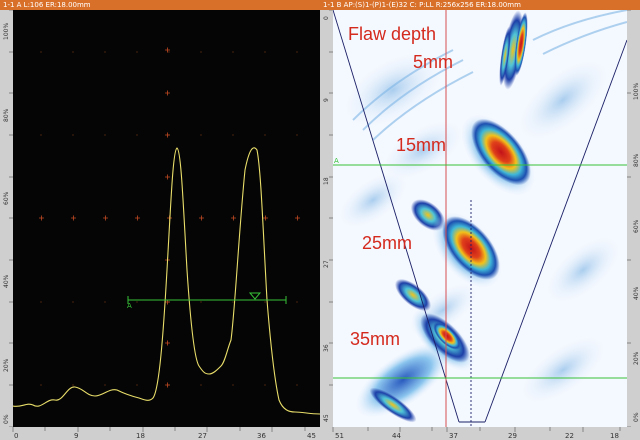 This screenshot has width=640, height=440. What do you see at coordinates (129, 306) in the screenshot?
I see `ascan-gate-label: A` at bounding box center [129, 306].